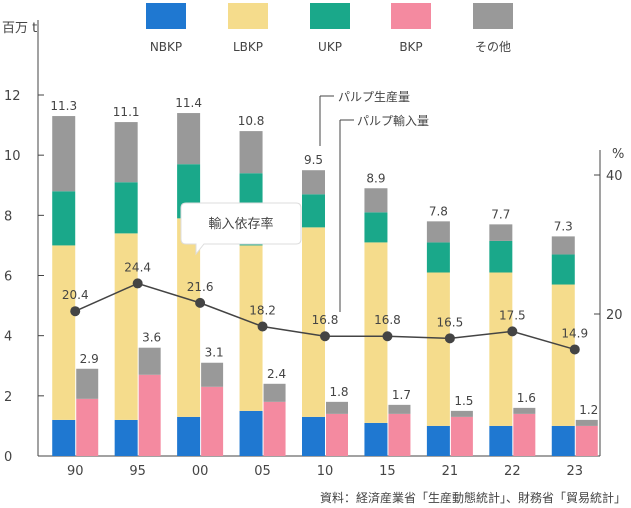  Describe the element at coordinates (126, 152) in the screenshot. I see `production-bar-95-その他` at that location.